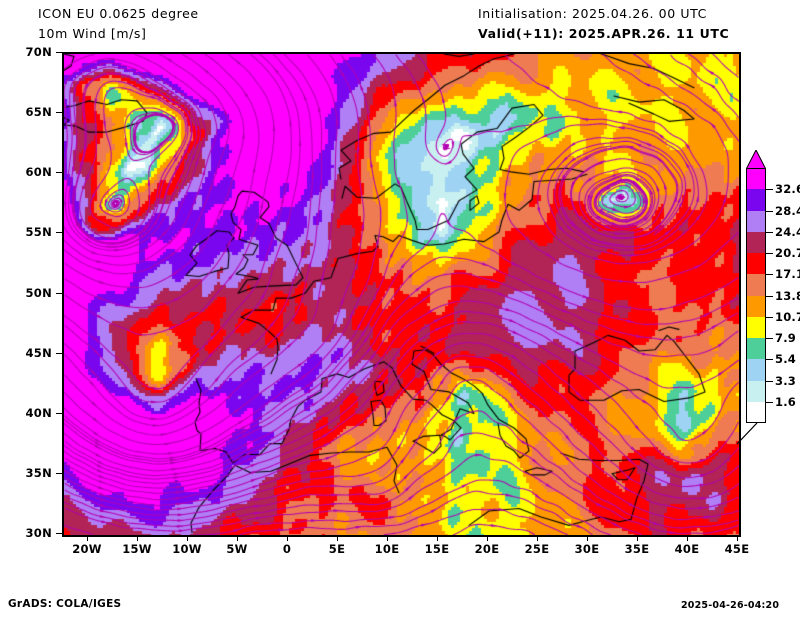 The width and height of the screenshot is (800, 618). Describe the element at coordinates (737, 549) in the screenshot. I see `x-axis-label-45e: 45E` at that location.